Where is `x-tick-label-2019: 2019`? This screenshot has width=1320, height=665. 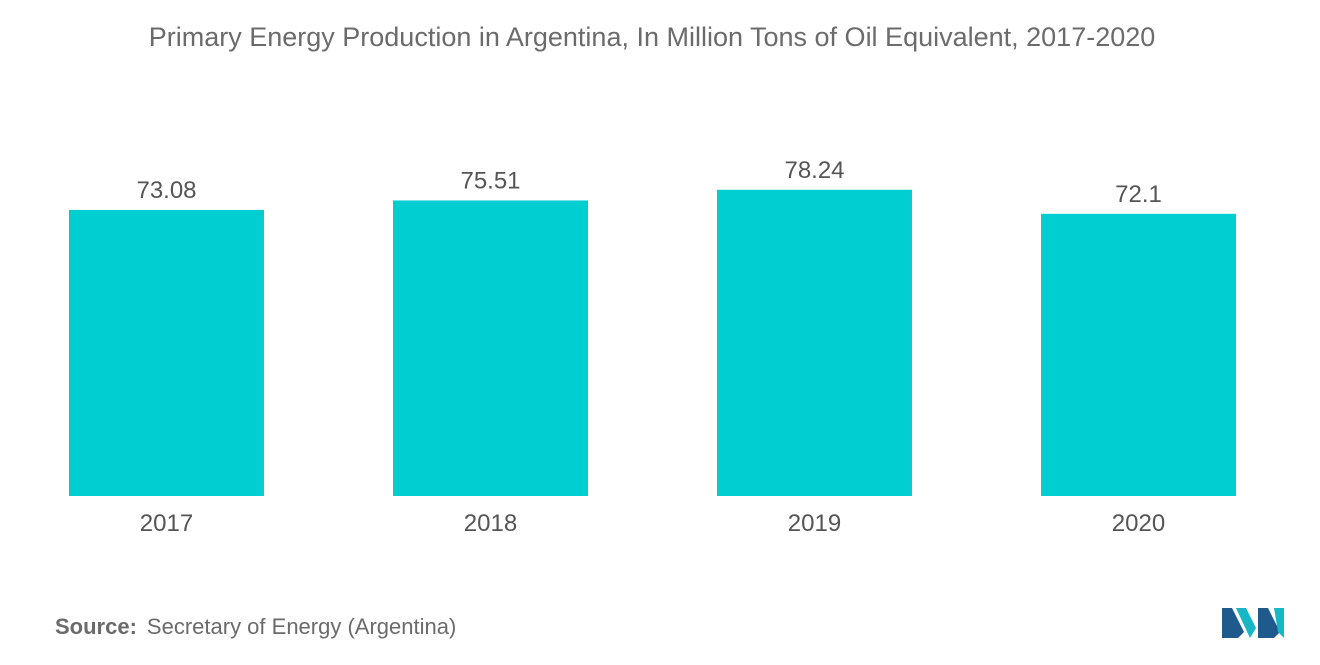
x-tick-label-2019: 2019 is located at coordinates (814, 523).